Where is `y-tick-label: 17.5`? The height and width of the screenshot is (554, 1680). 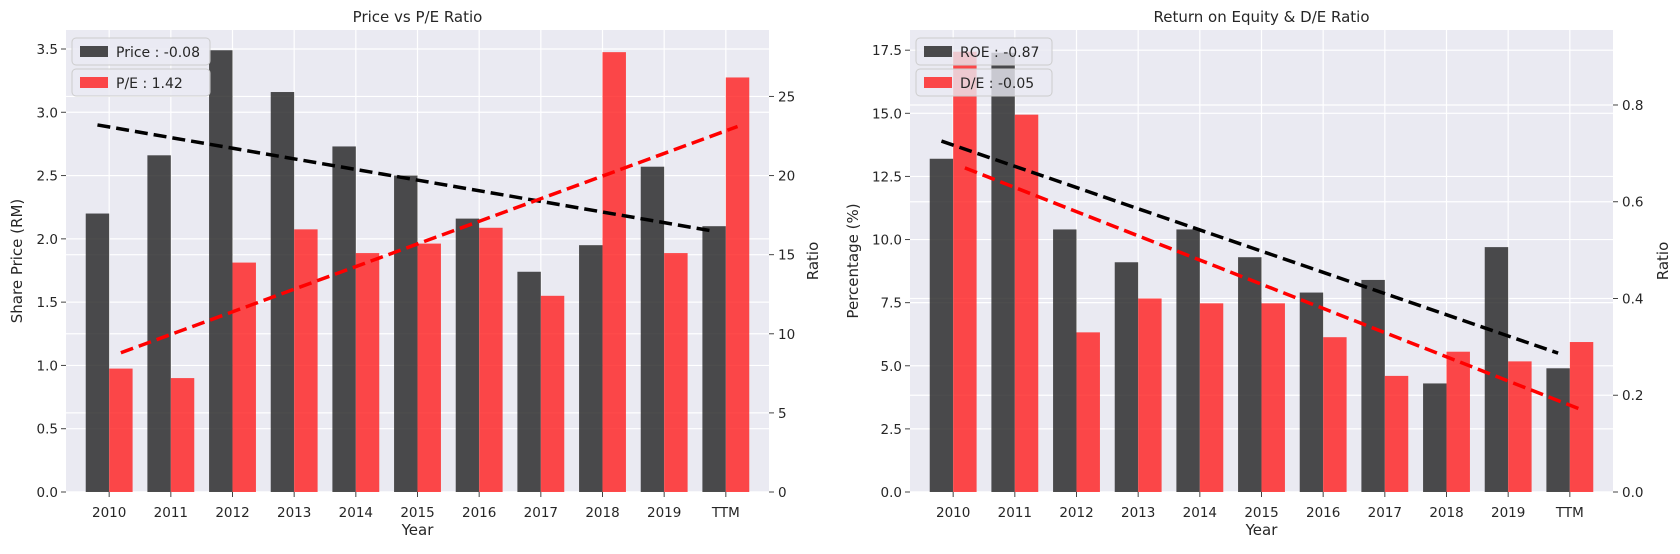
y-tick-label: 17.5 is located at coordinates (887, 51).